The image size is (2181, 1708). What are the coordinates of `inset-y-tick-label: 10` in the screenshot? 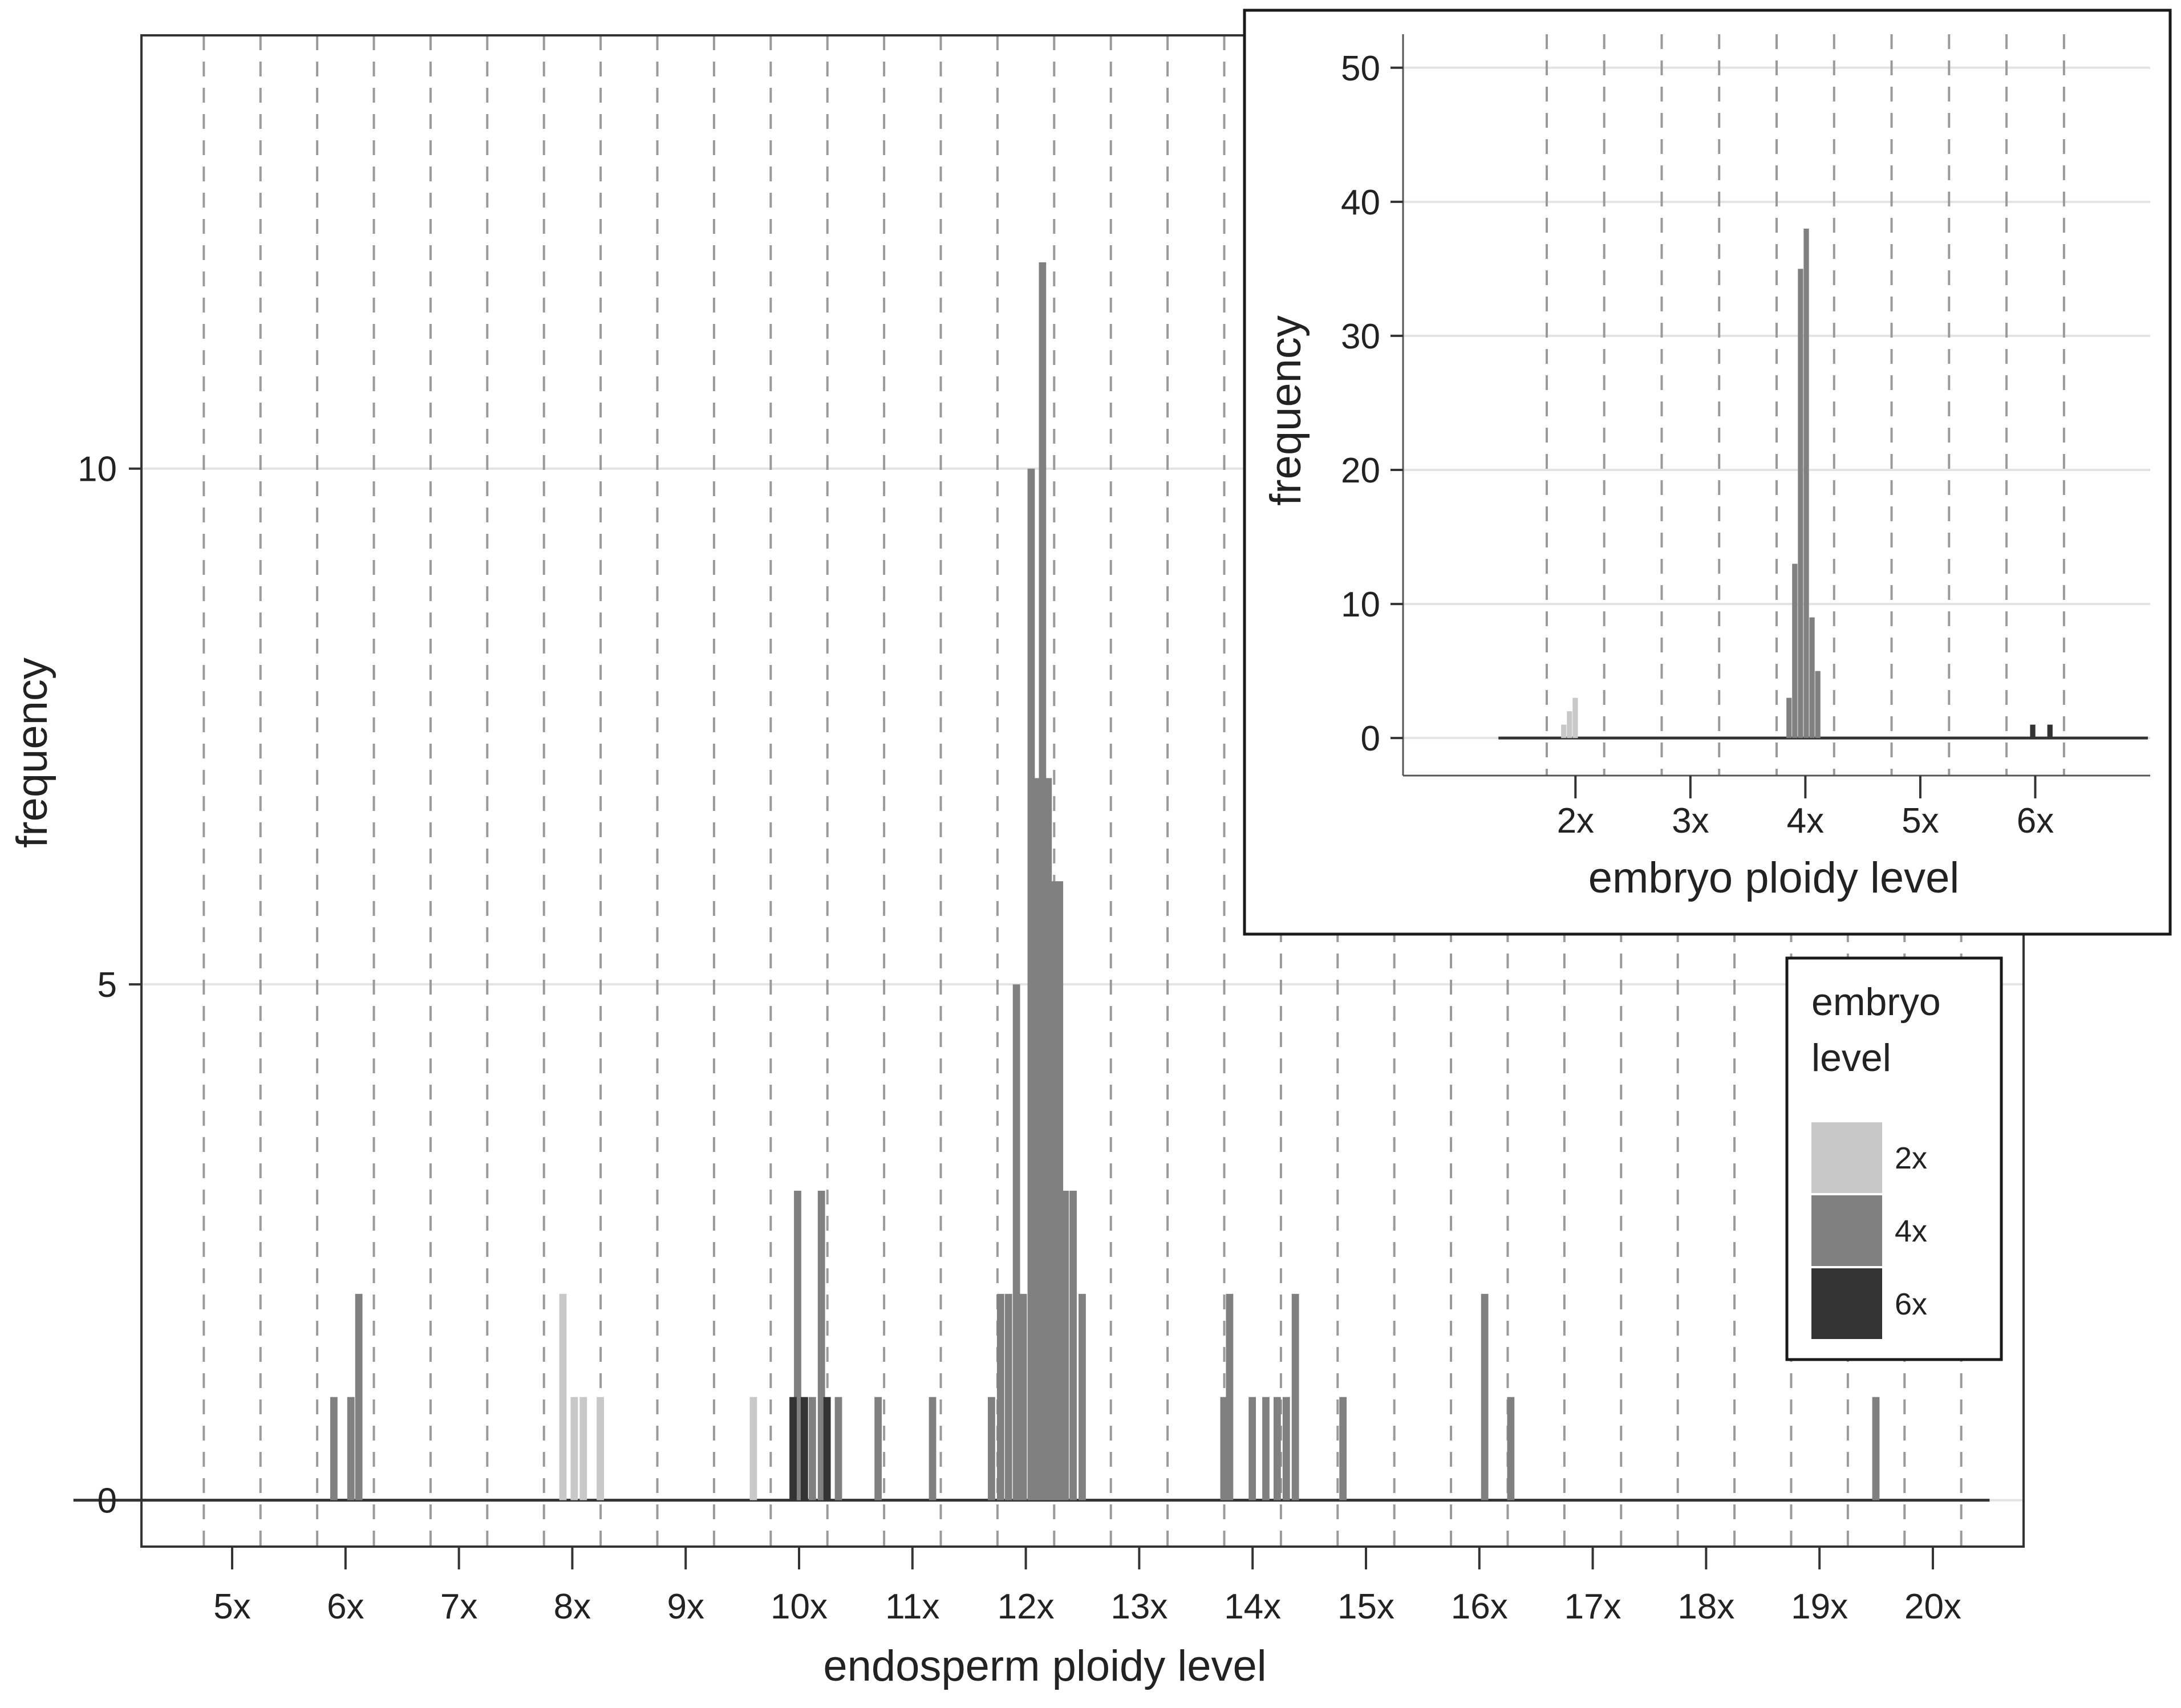 It's located at (1360, 604).